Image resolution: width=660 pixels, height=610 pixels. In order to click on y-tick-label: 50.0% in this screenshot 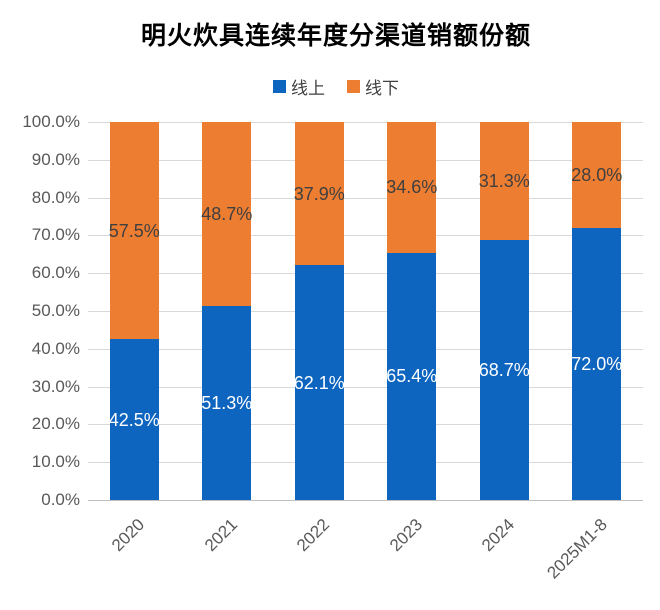, I will do `click(55, 310)`.